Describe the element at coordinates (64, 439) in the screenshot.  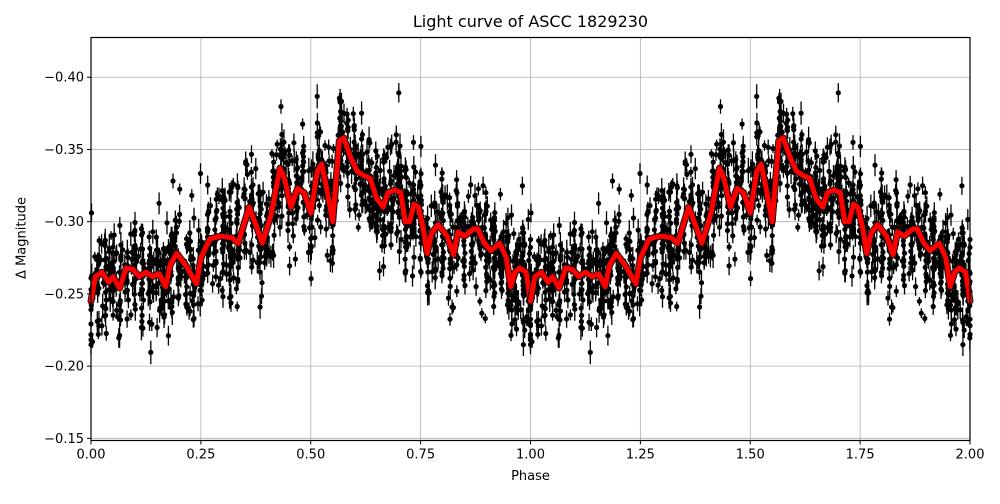
I see `svg-text: −0.15` at that location.